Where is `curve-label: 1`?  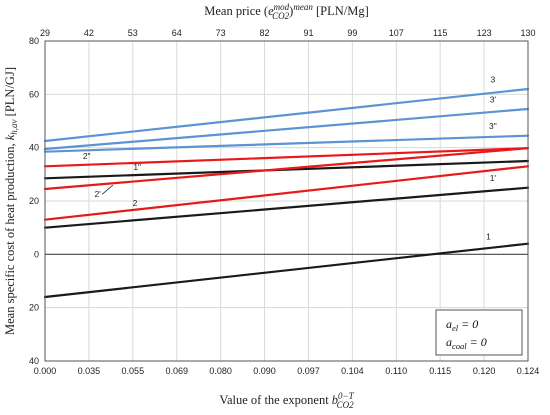 curve-label: 1 is located at coordinates (488, 237).